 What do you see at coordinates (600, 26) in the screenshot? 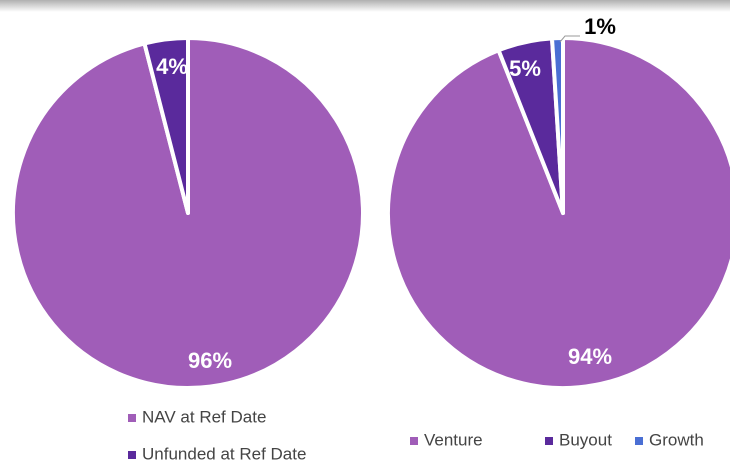
I see `data-label: 1%` at bounding box center [600, 26].